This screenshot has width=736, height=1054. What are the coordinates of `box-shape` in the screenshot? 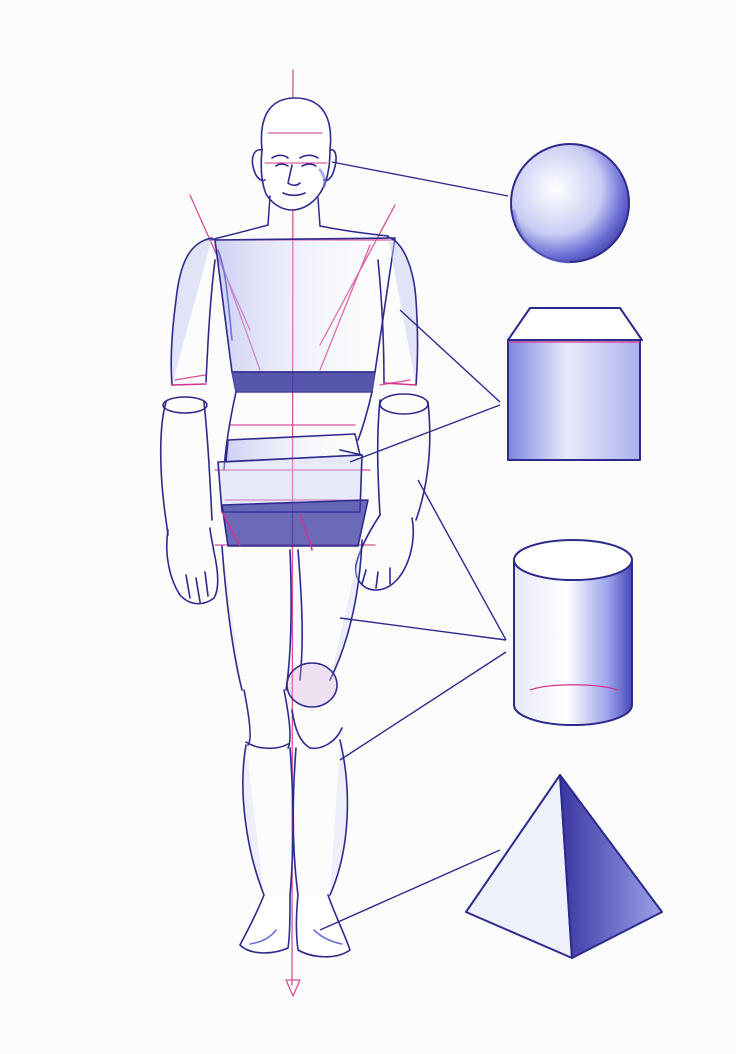 It's located at (575, 384).